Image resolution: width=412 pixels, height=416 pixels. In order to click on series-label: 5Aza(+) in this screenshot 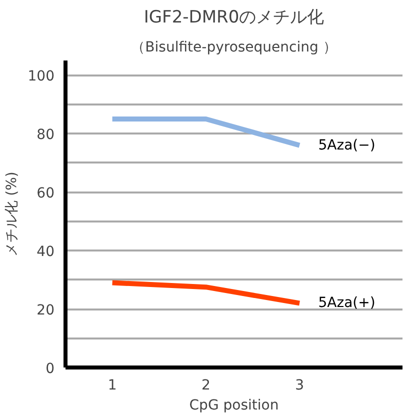, I will do `click(347, 303)`.